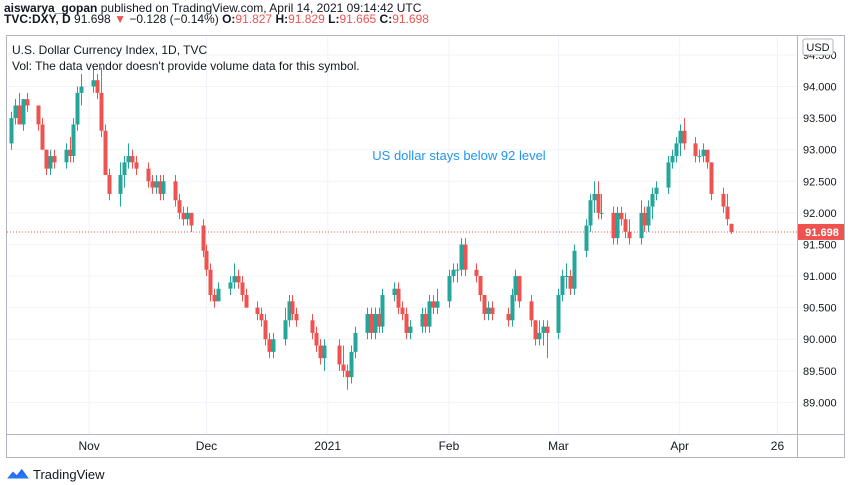 The image size is (852, 485). Describe the element at coordinates (820, 309) in the screenshot. I see `price-tick-label: 90.500` at that location.